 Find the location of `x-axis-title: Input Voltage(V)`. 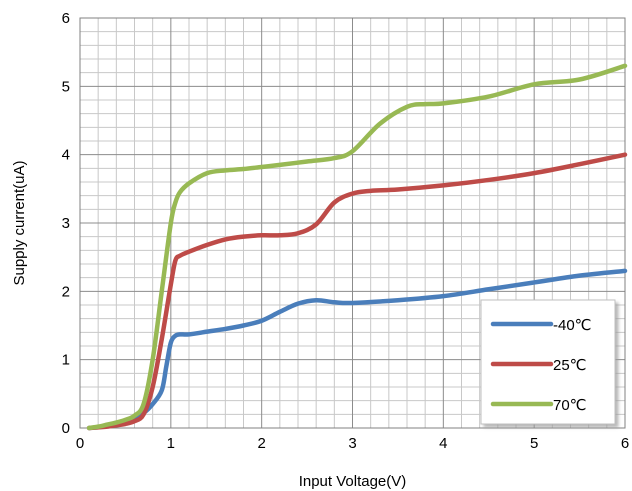

x-axis-title: Input Voltage(V) is located at coordinates (353, 481).